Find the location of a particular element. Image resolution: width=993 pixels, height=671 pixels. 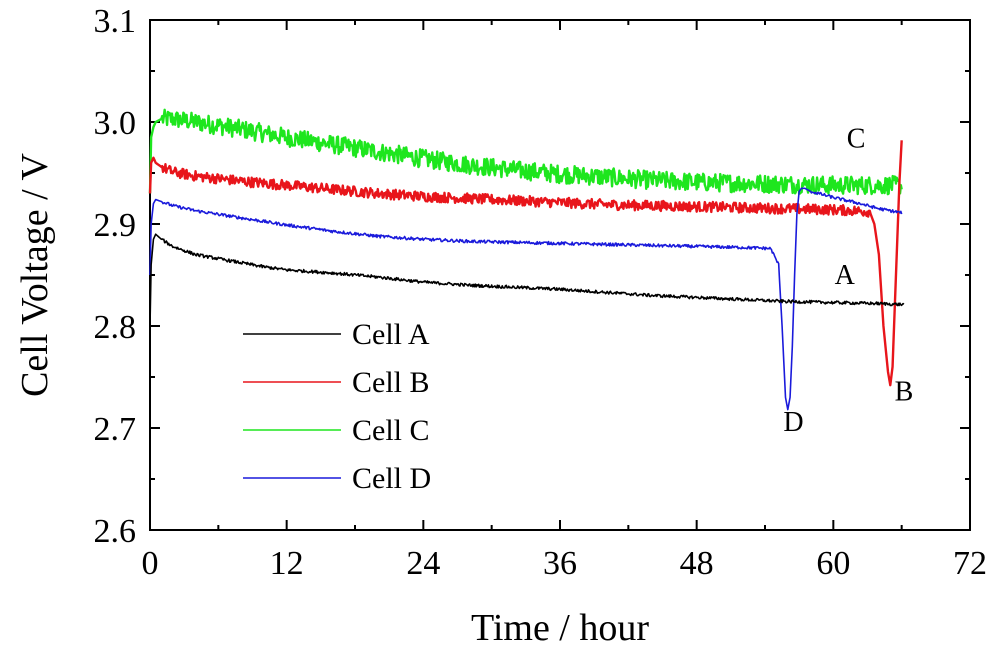

legend-label: Cell B is located at coordinates (391, 382).